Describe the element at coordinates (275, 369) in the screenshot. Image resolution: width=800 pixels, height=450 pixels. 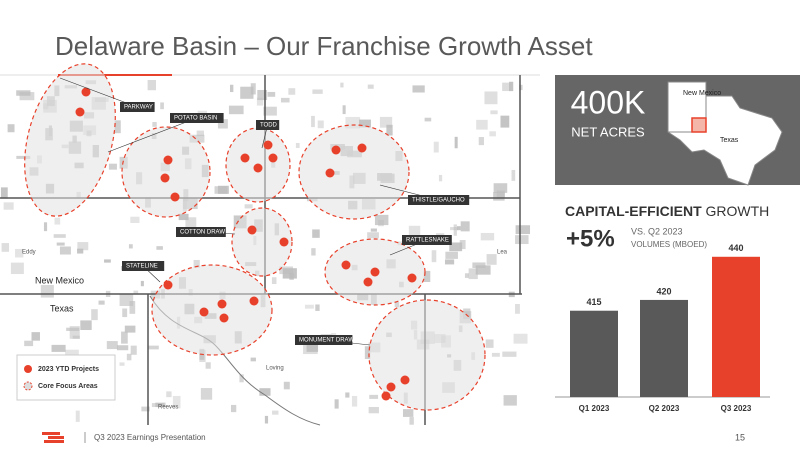
I see `place: Loving` at that location.